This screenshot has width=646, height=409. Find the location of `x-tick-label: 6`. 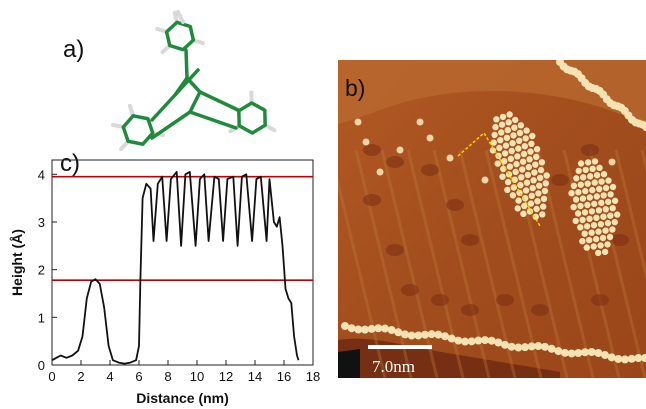

x-tick-label: 6 is located at coordinates (138, 376).